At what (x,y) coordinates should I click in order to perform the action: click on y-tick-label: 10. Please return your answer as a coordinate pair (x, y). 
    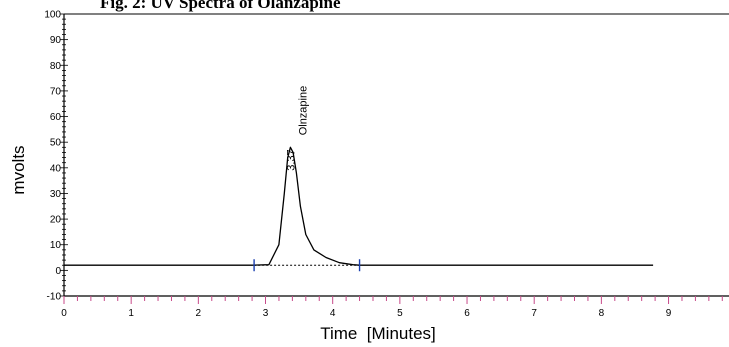
    Looking at the image, I should click on (56, 245).